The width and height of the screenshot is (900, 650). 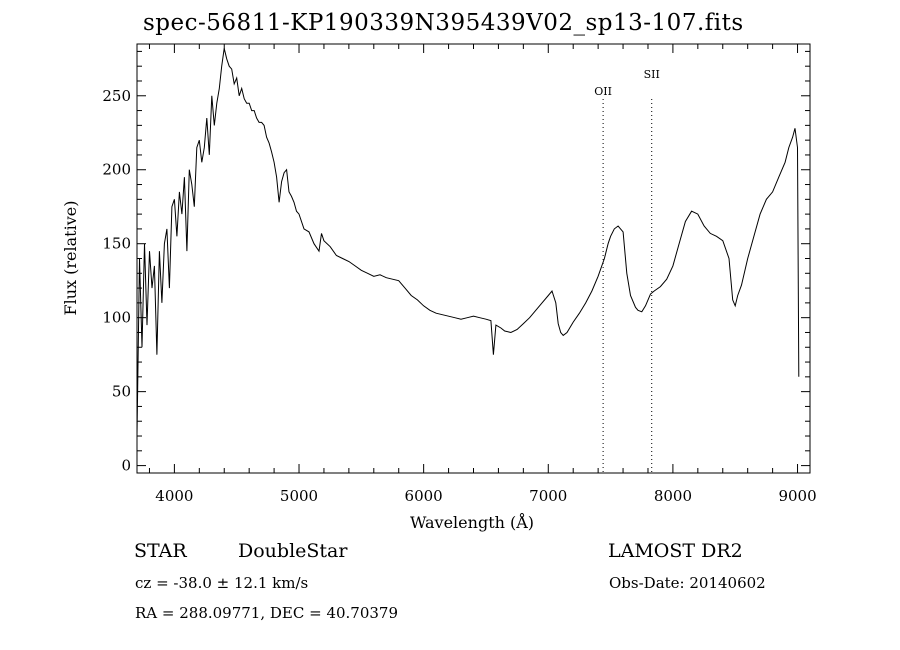 I want to click on survey-name: LAMOST DR2, so click(x=675, y=551).